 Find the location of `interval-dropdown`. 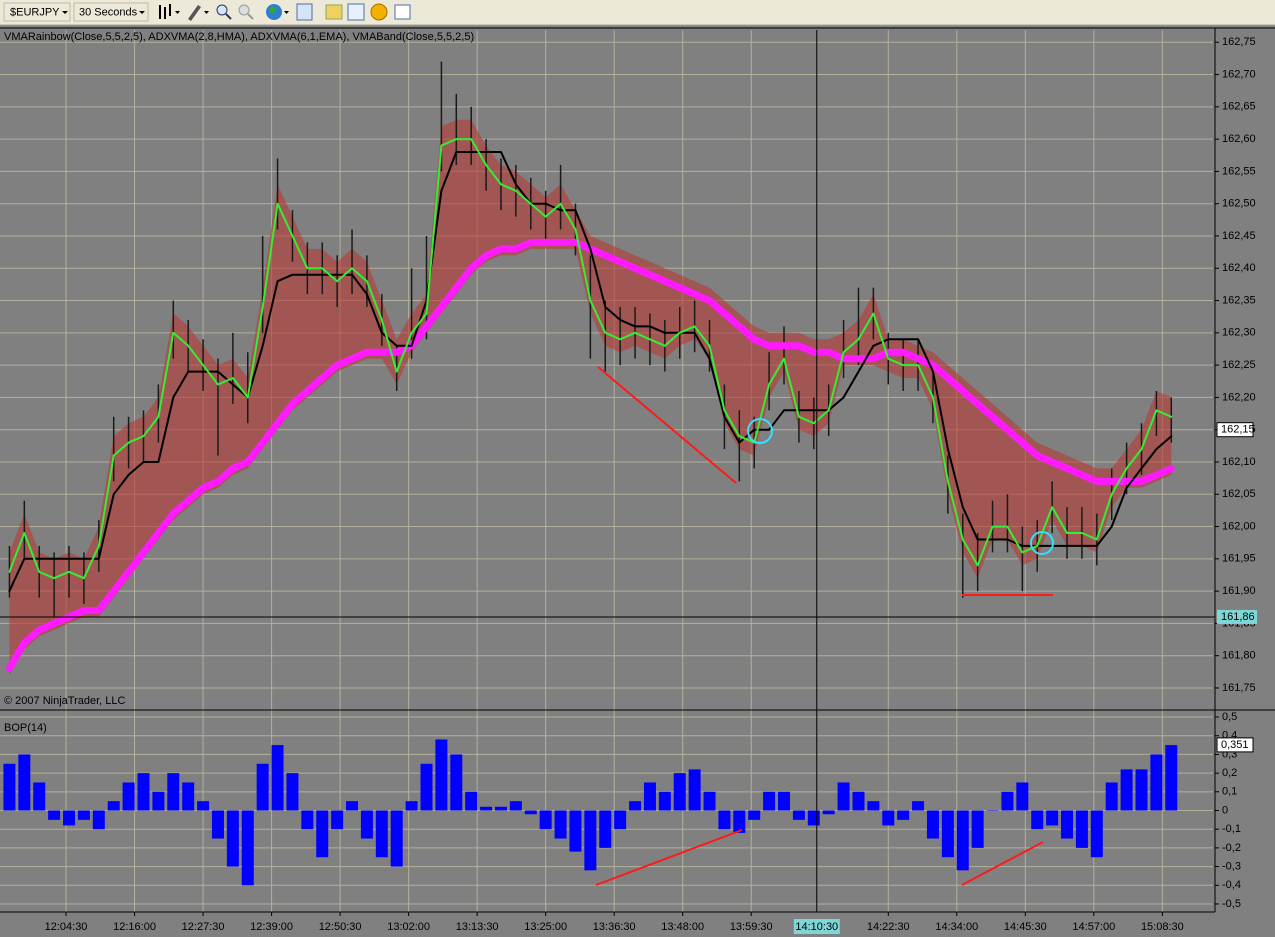

interval-dropdown is located at coordinates (111, 12).